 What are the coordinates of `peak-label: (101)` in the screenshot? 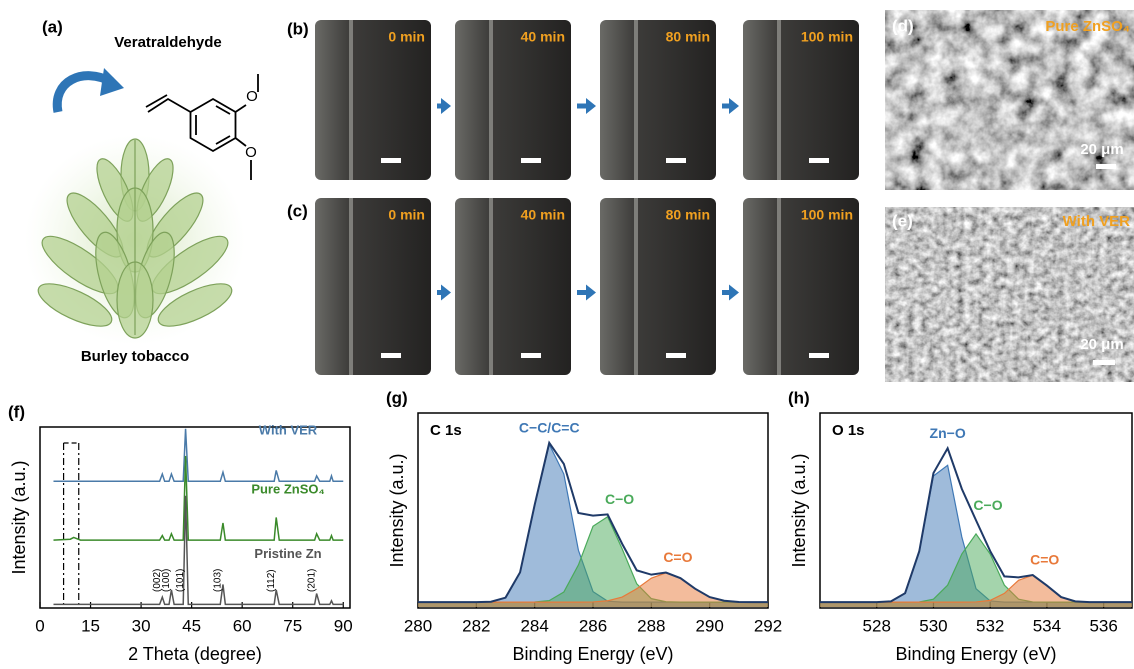 It's located at (180, 580).